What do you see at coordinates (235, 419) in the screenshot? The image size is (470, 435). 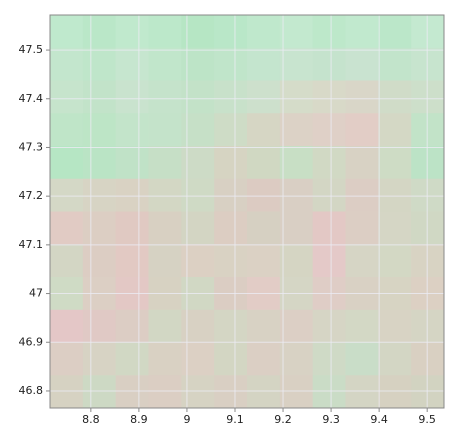 I see `x-tick-label: 9.1` at bounding box center [235, 419].